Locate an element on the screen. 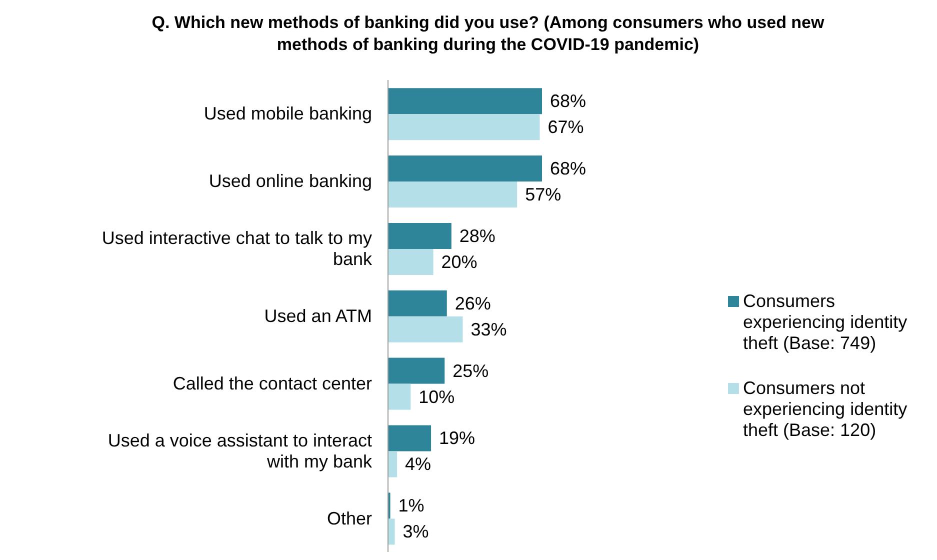 The height and width of the screenshot is (560, 937). data-label: 33% is located at coordinates (488, 329).